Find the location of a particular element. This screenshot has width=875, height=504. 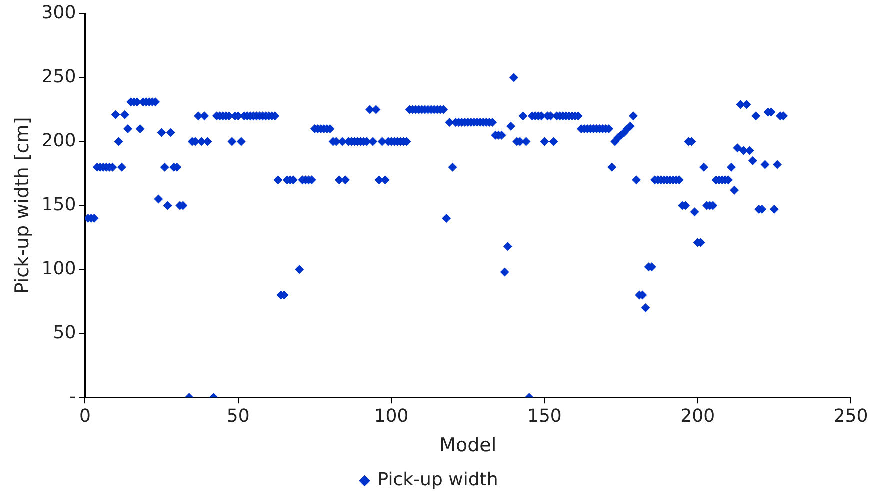

x-tick-label: 250 is located at coordinates (851, 417).